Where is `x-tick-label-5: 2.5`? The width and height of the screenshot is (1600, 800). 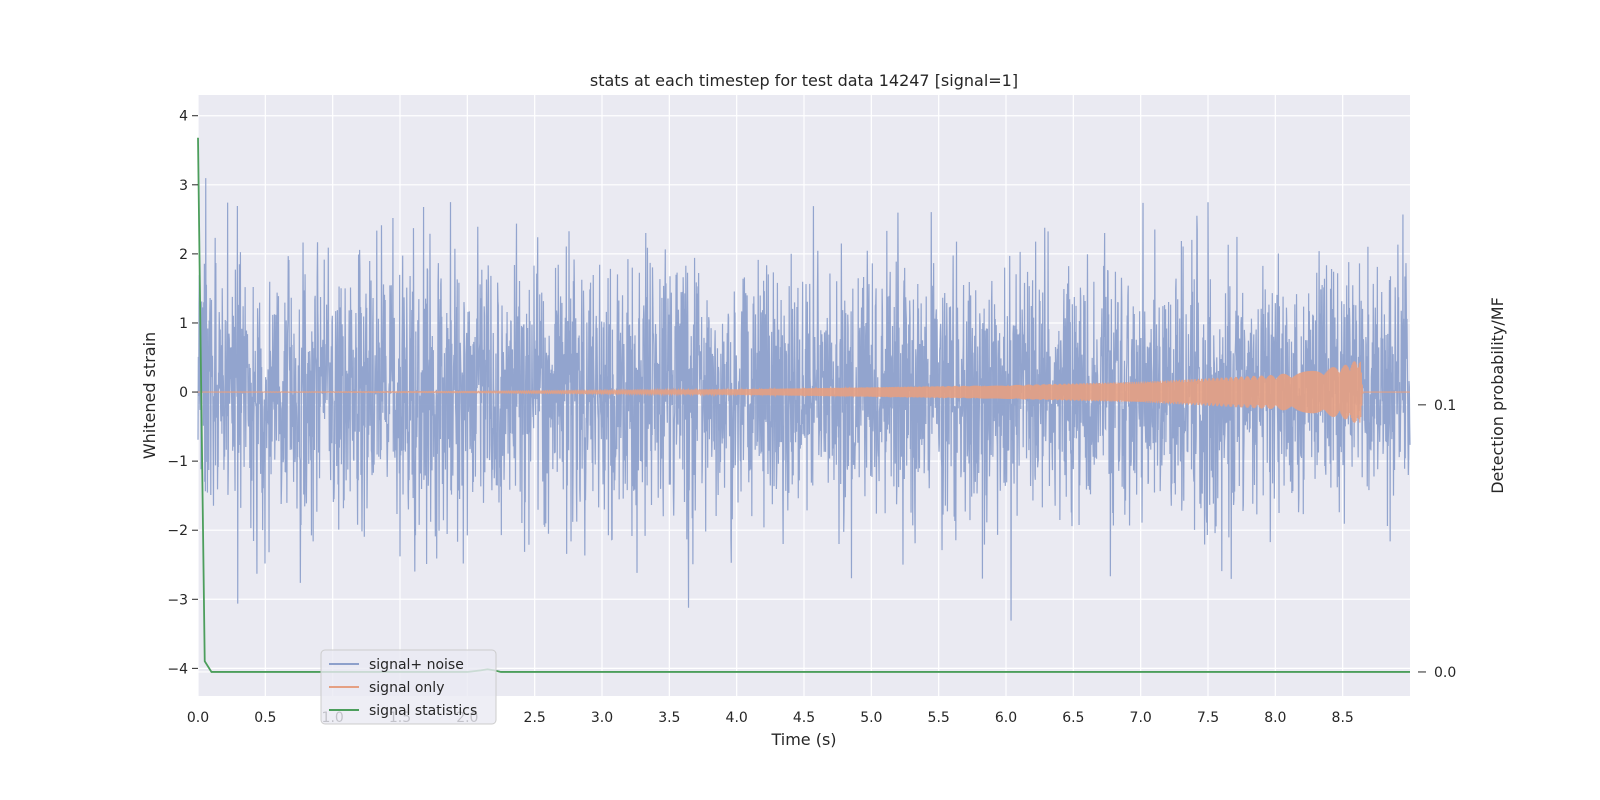
x-tick-label-5: 2.5 is located at coordinates (535, 718).